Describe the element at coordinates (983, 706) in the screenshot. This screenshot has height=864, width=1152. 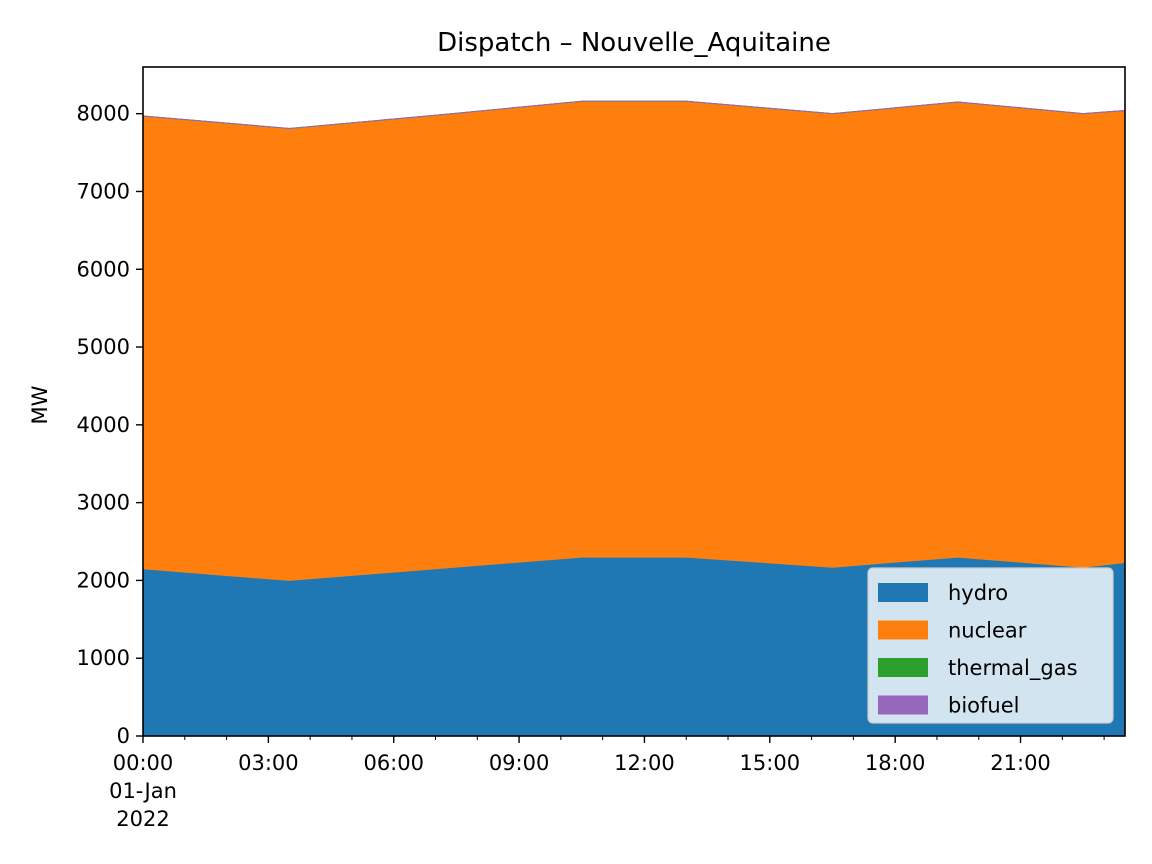
I see `legend-label-biofuel: biofuel` at that location.